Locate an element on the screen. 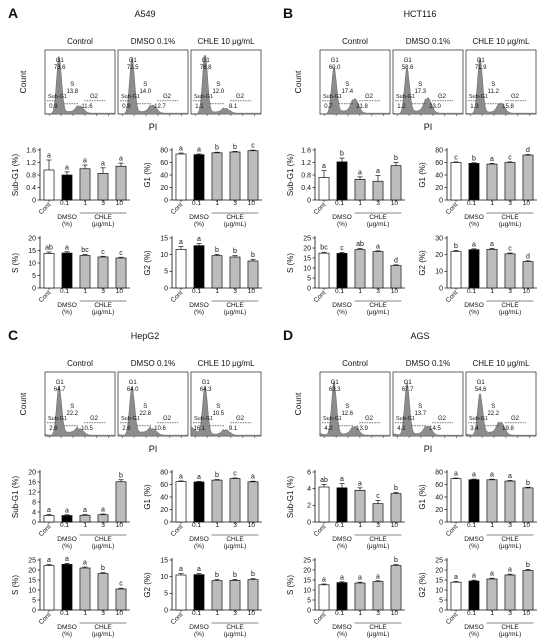 This screenshot has width=550, height=643. s-value: 13.7 is located at coordinates (420, 414).